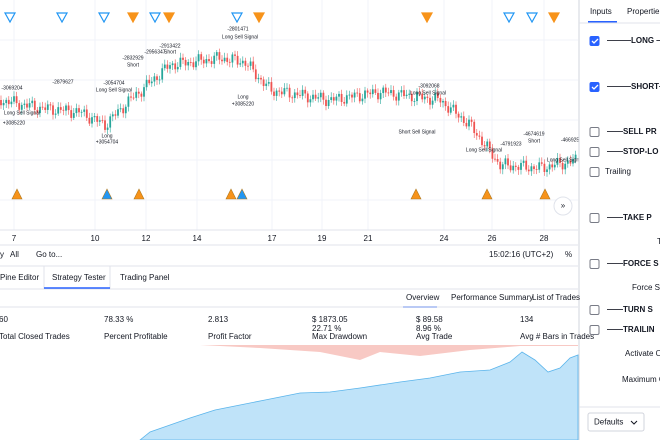 Image resolution: width=660 pixels, height=440 pixels. What do you see at coordinates (434, 336) in the screenshot?
I see `stat-label: Avg Trade` at bounding box center [434, 336].